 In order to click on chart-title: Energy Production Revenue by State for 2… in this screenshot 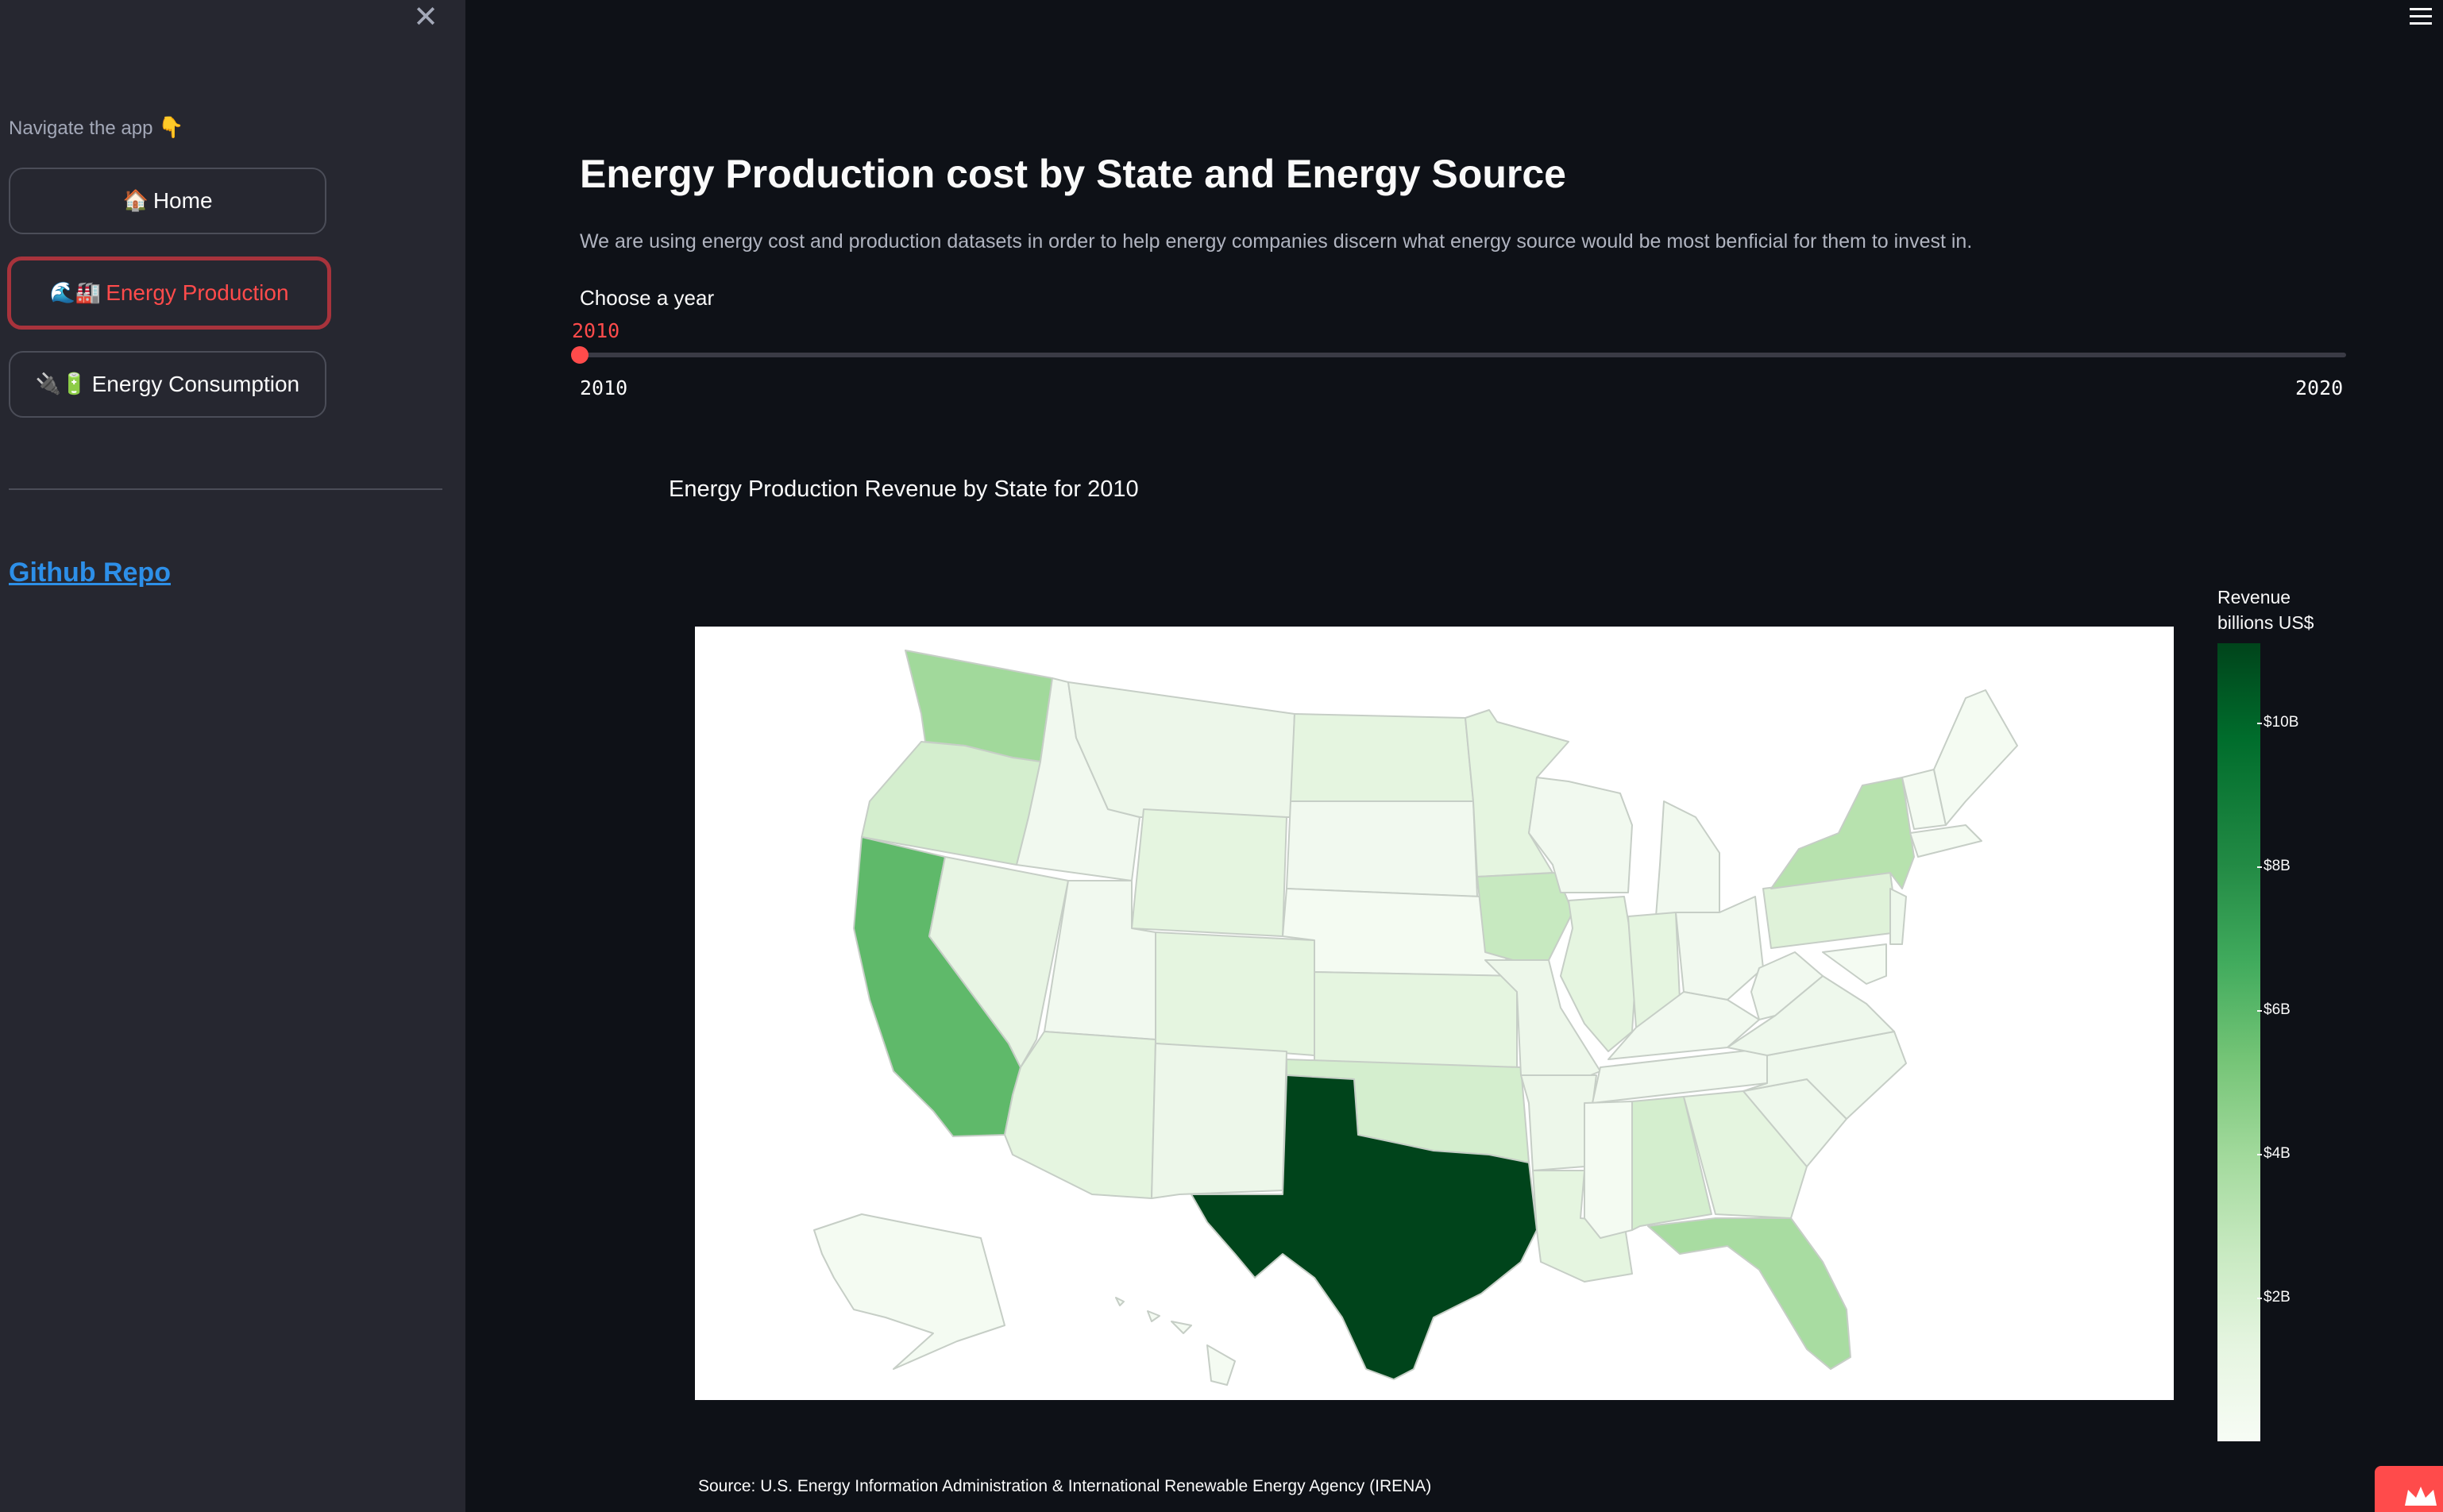, I will do `click(904, 489)`.